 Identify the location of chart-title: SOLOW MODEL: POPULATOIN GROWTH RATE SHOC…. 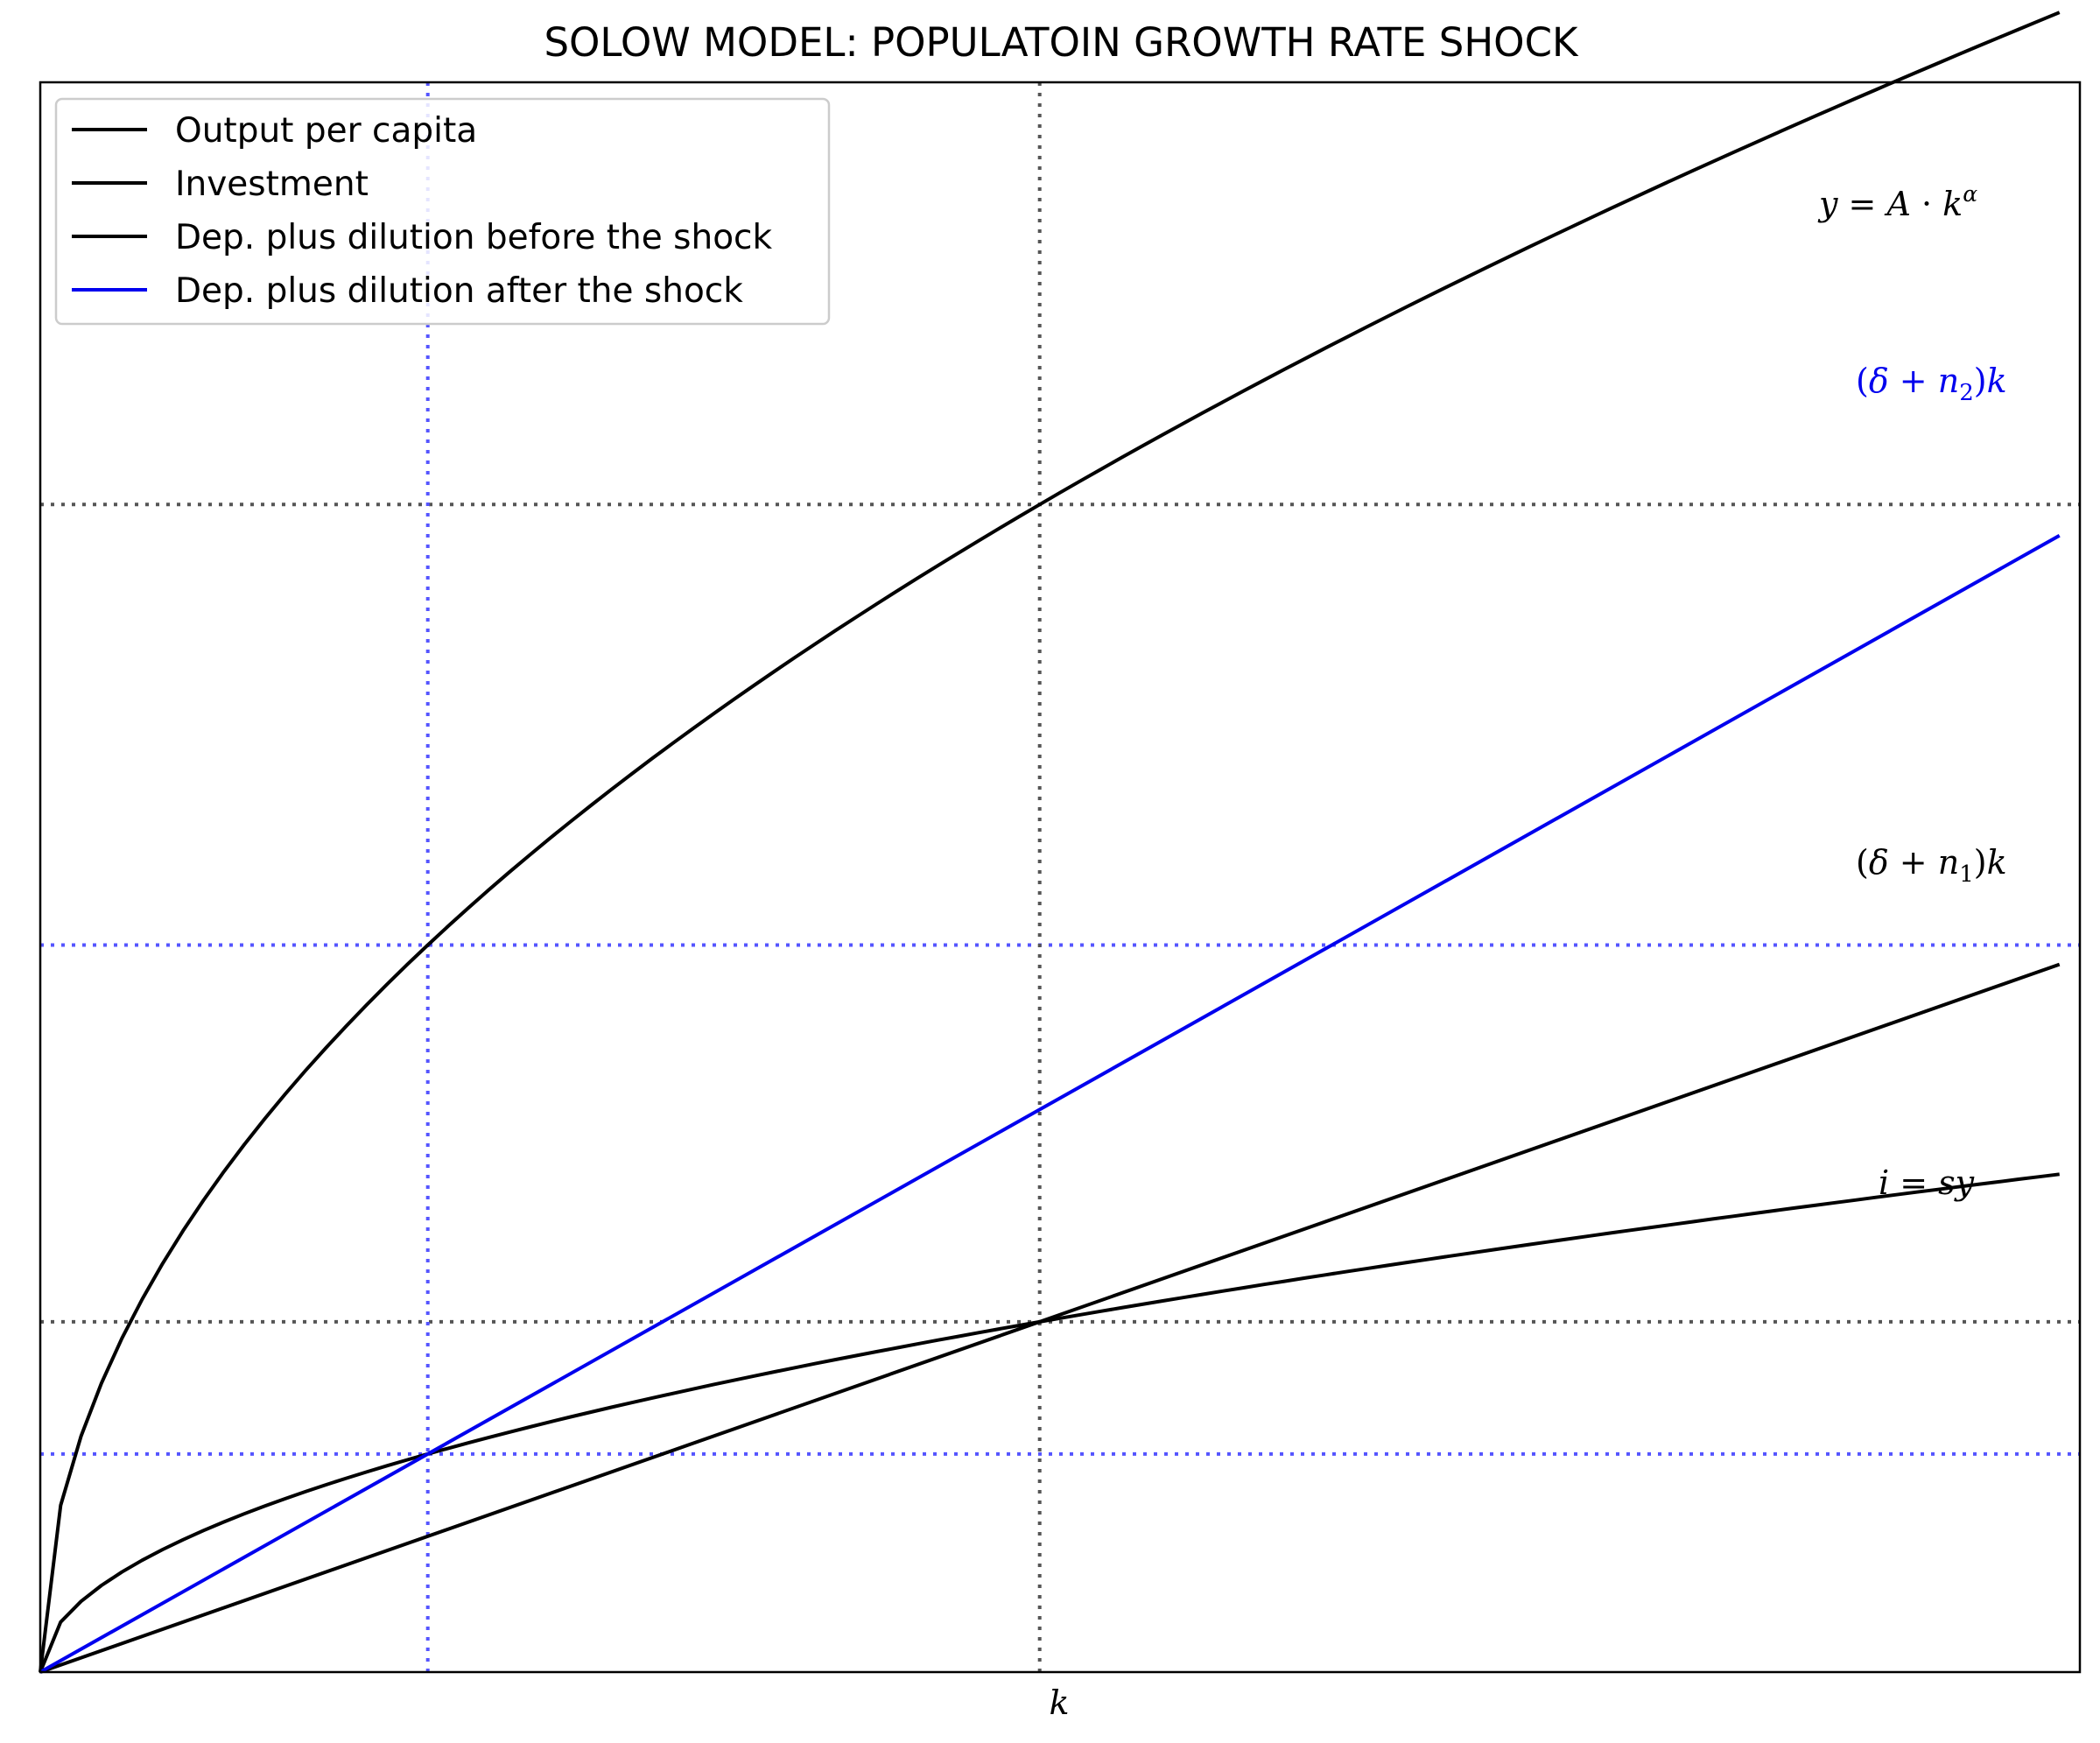
(1061, 42).